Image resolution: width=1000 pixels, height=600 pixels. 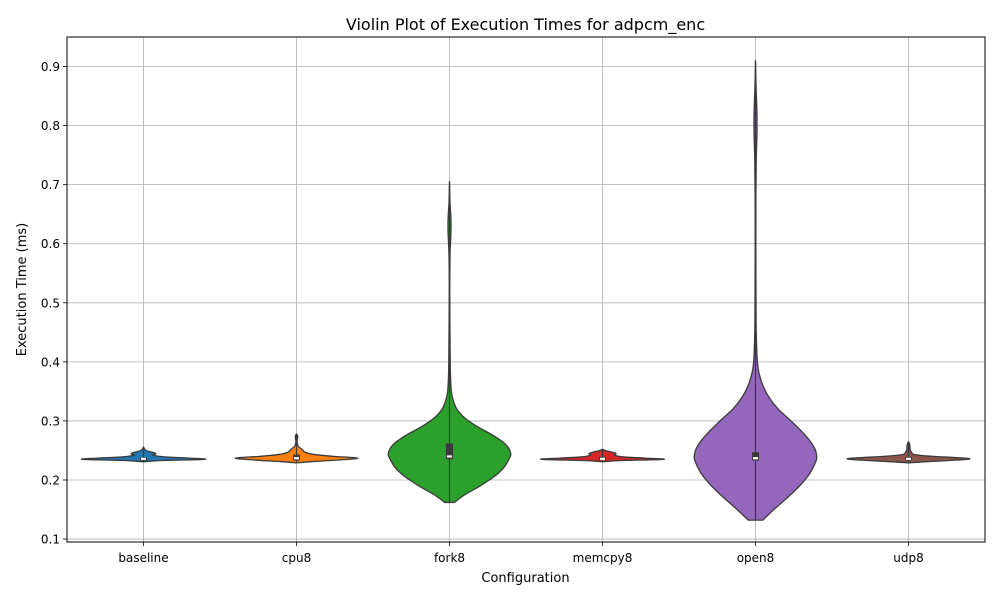 I want to click on violin-median-fork8, so click(x=449, y=456).